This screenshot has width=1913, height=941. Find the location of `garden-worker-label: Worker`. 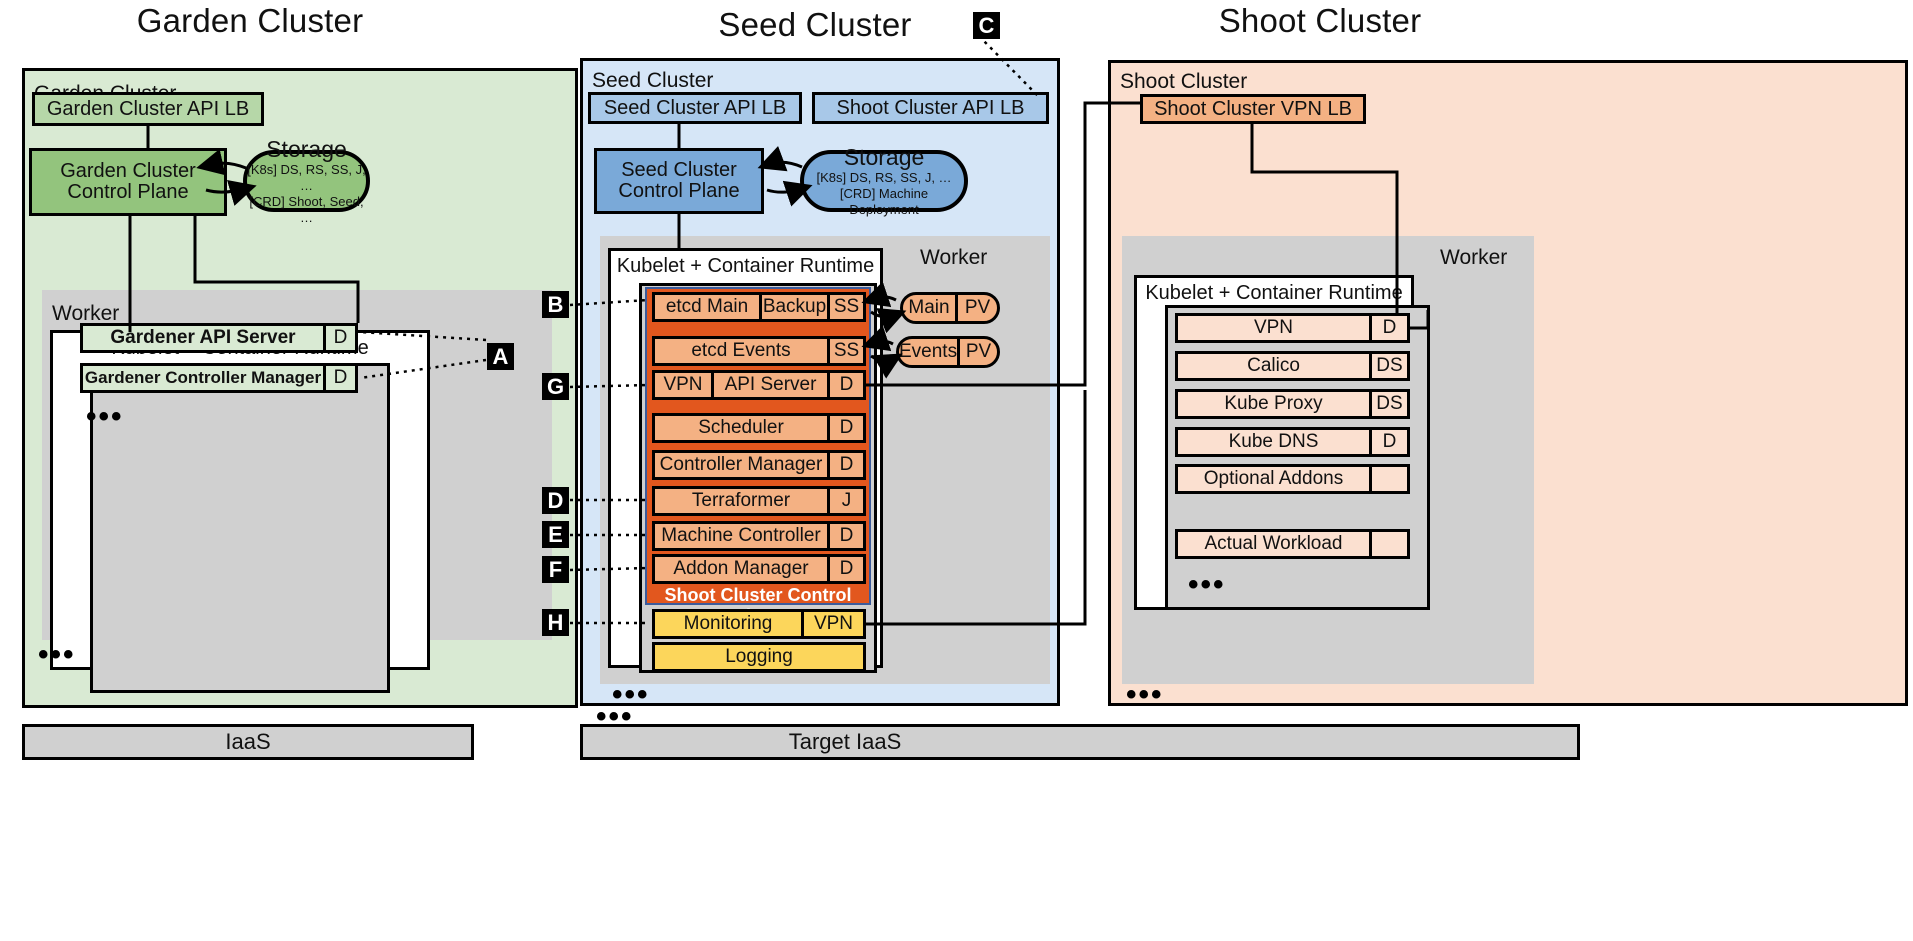

garden-worker-label: Worker is located at coordinates (86, 313).